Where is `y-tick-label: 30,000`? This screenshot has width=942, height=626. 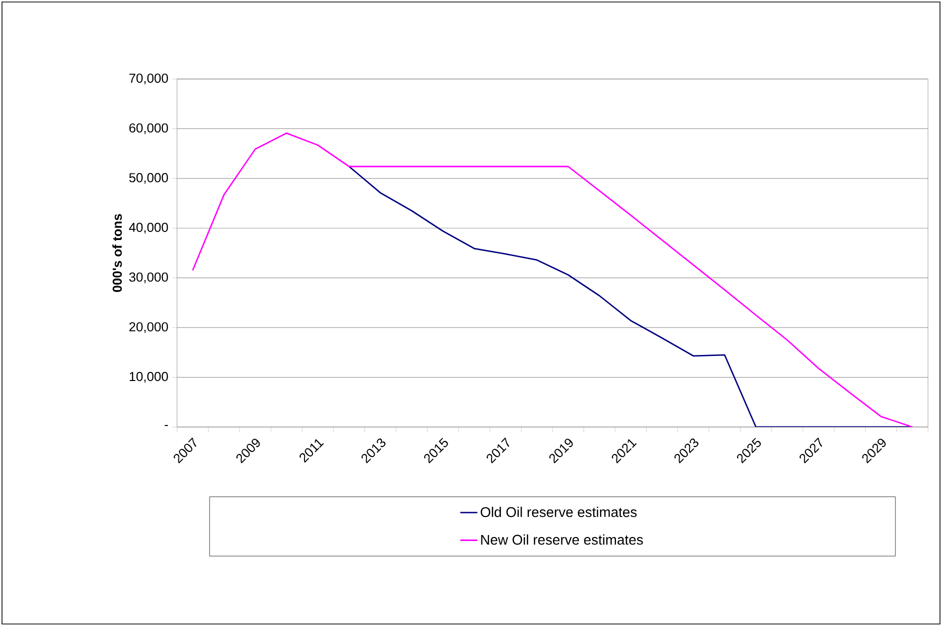 y-tick-label: 30,000 is located at coordinates (148, 278).